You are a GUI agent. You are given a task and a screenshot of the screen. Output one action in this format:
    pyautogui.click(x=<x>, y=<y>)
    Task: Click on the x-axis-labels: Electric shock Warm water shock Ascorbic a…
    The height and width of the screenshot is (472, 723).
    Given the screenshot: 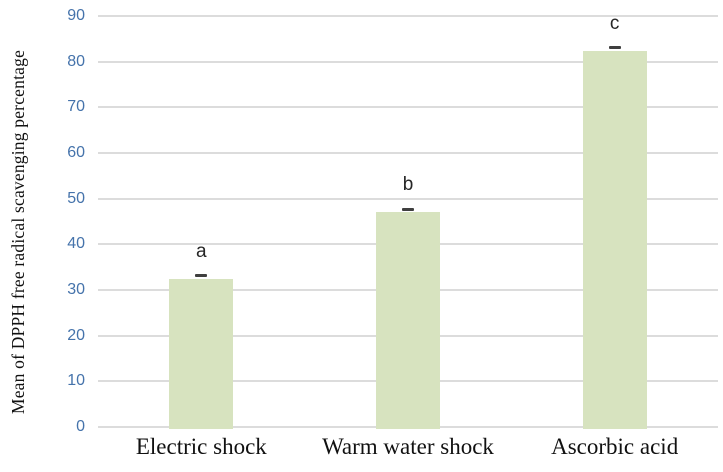 What is the action you would take?
    pyautogui.click(x=408, y=449)
    